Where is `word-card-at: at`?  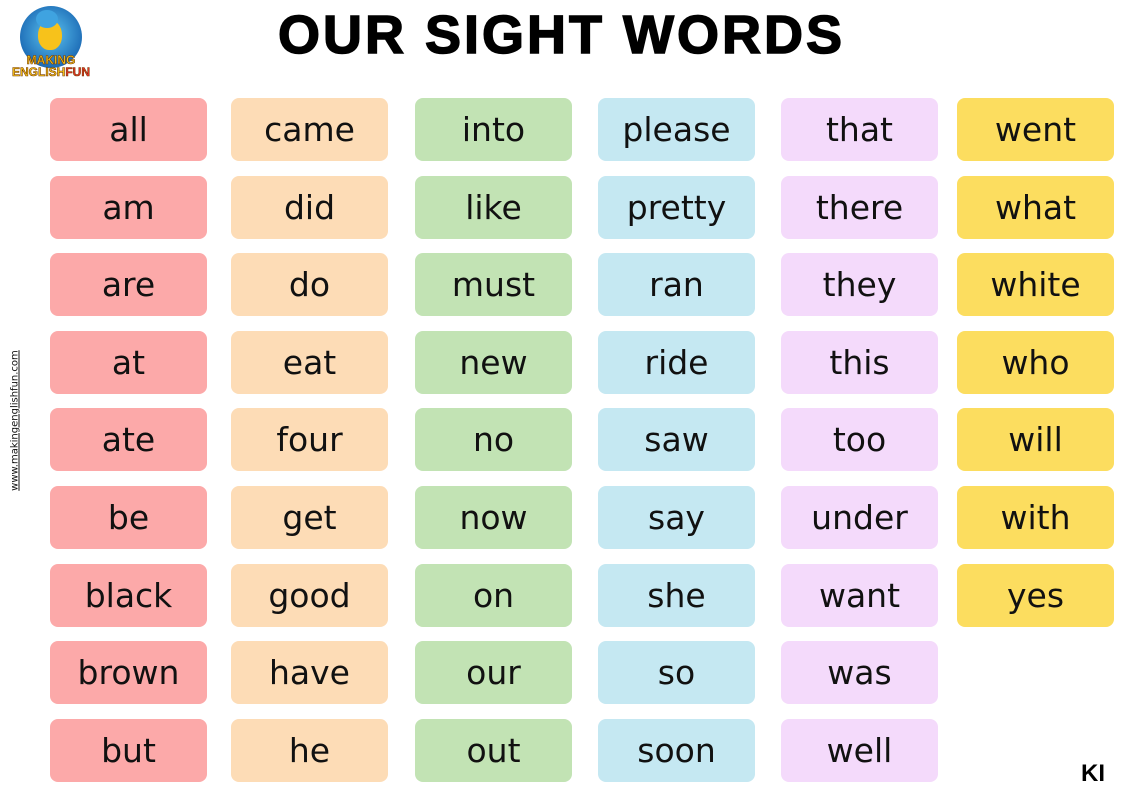 word-card-at: at is located at coordinates (128, 362).